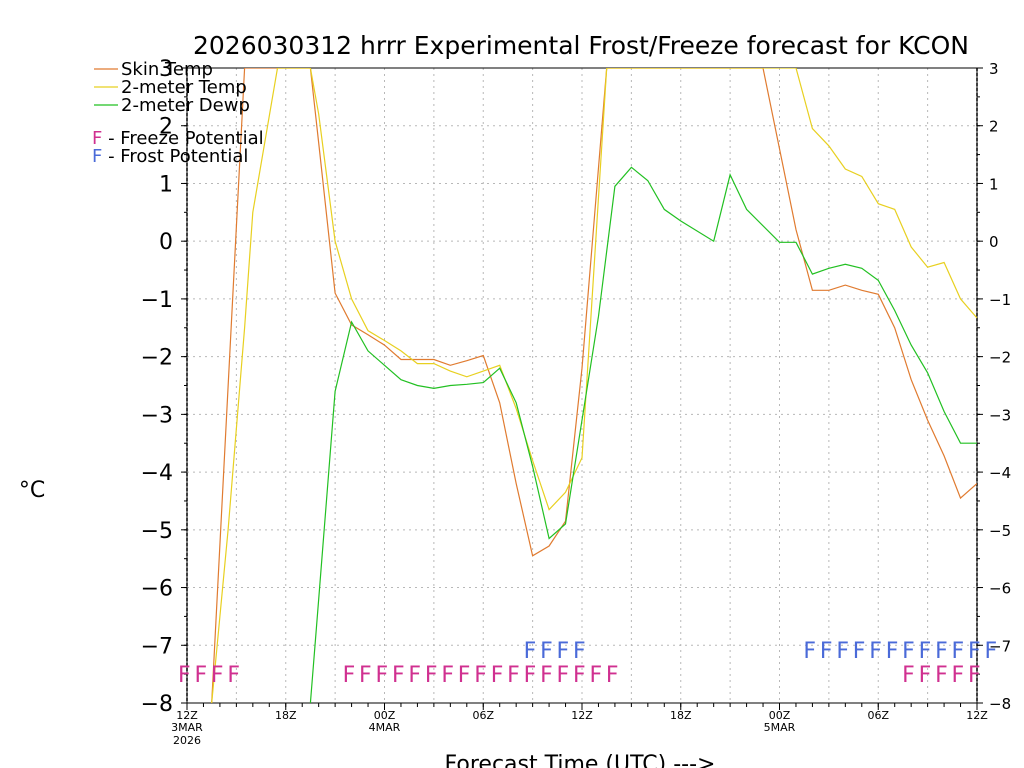 This screenshot has height=768, width=1024. Describe the element at coordinates (1000, 704) in the screenshot. I see `y-tick-label-right: −8` at that location.